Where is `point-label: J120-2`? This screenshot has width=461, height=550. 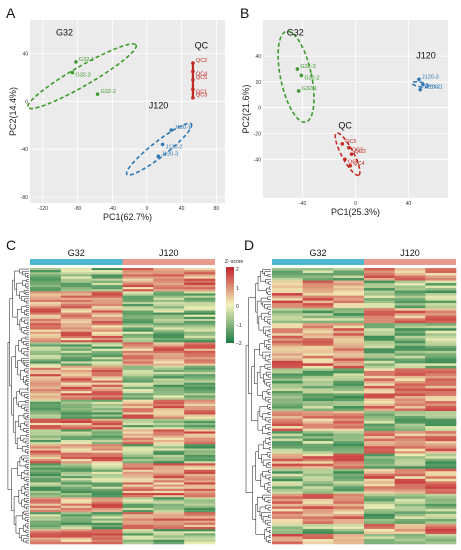 point-label: J120-2 is located at coordinates (174, 147).